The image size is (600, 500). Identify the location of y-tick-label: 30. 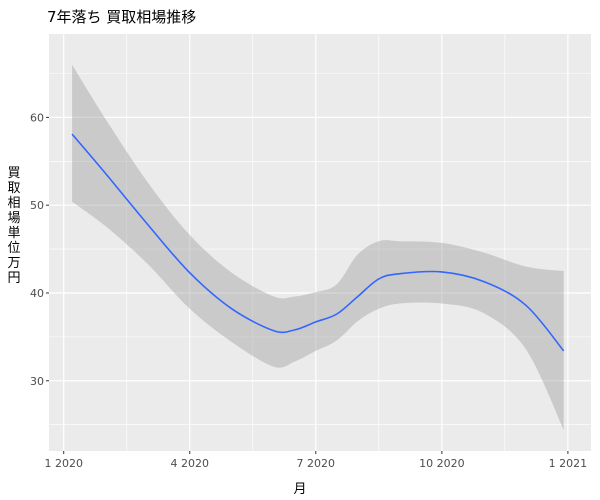
(37, 381).